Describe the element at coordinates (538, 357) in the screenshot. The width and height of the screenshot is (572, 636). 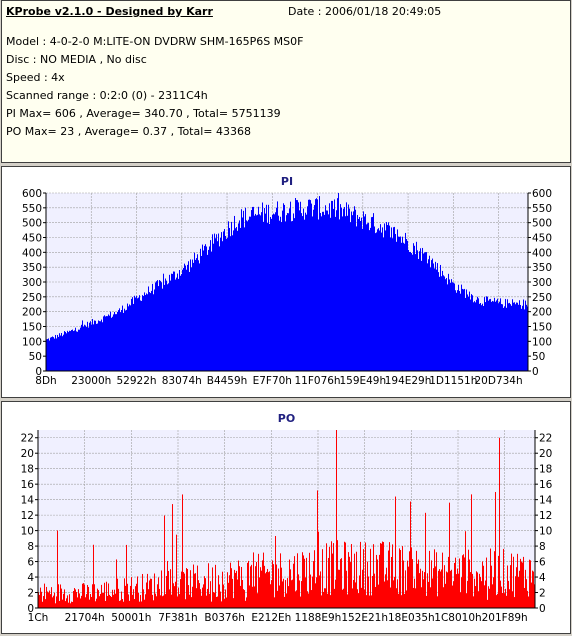
I see `y-tick-label-right: 50` at that location.